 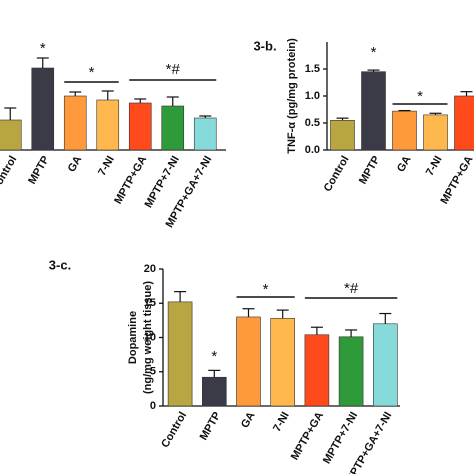 I want to click on y-axis-label: Dopamine, so click(x=133, y=337).